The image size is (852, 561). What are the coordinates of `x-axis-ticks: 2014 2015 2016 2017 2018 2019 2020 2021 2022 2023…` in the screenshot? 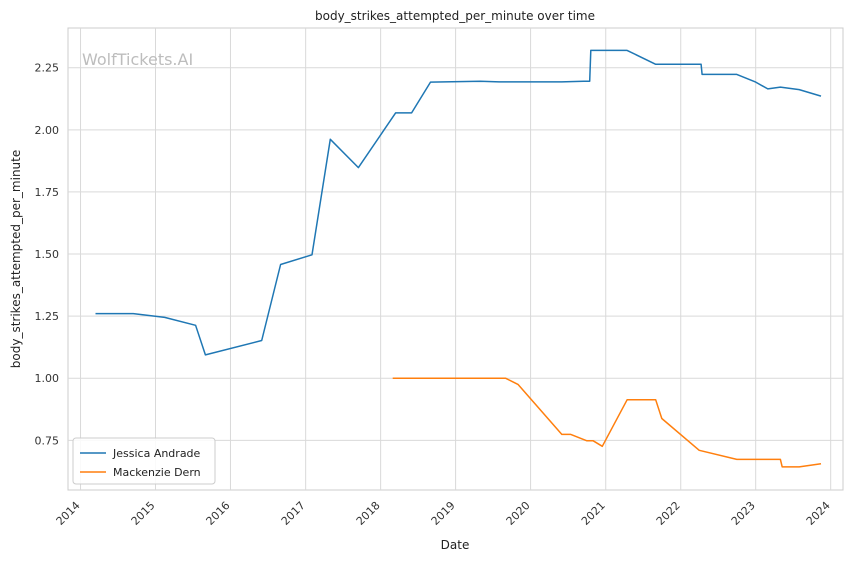 It's located at (443, 513).